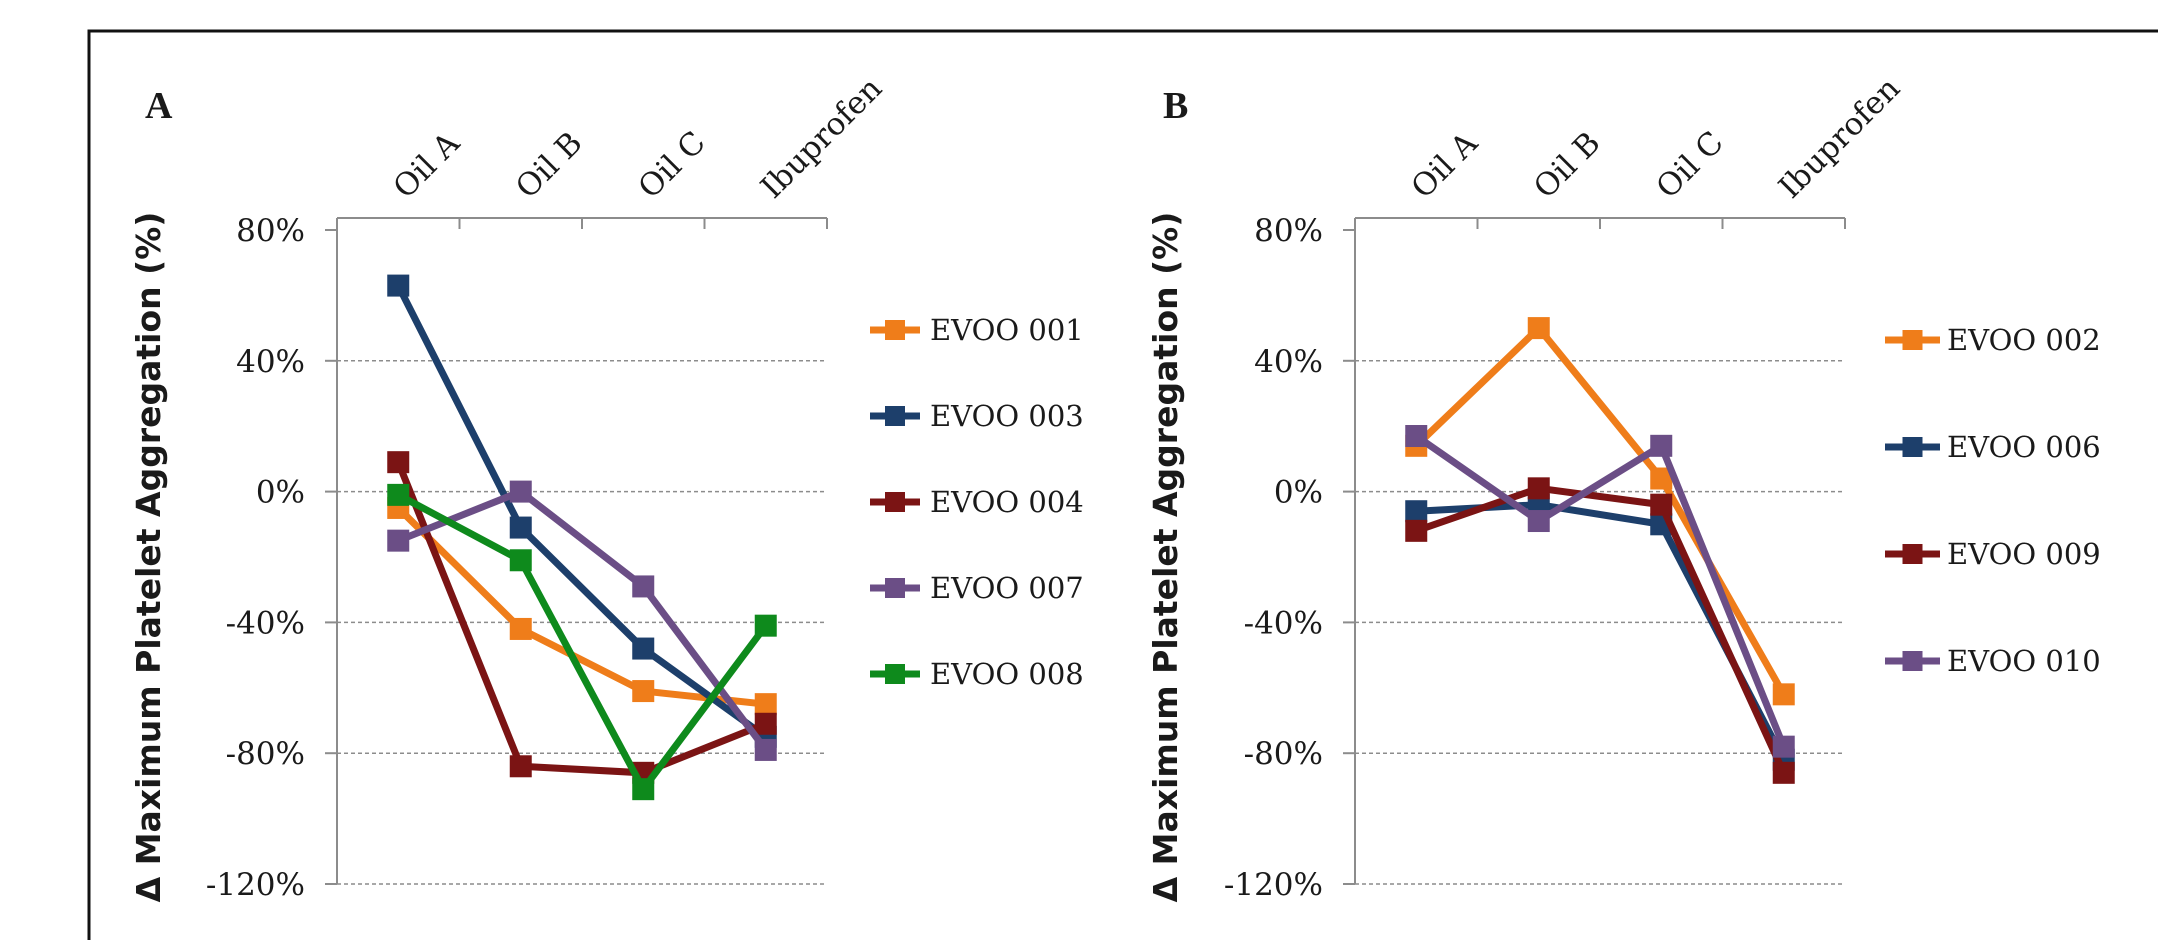 The image size is (2158, 945). Describe the element at coordinates (1298, 493) in the screenshot. I see `panel-b-y-tick-label: 0%` at that location.